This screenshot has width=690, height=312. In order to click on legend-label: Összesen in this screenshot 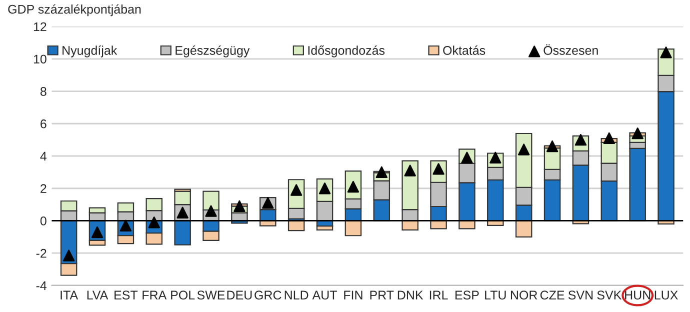, I will do `click(571, 49)`.